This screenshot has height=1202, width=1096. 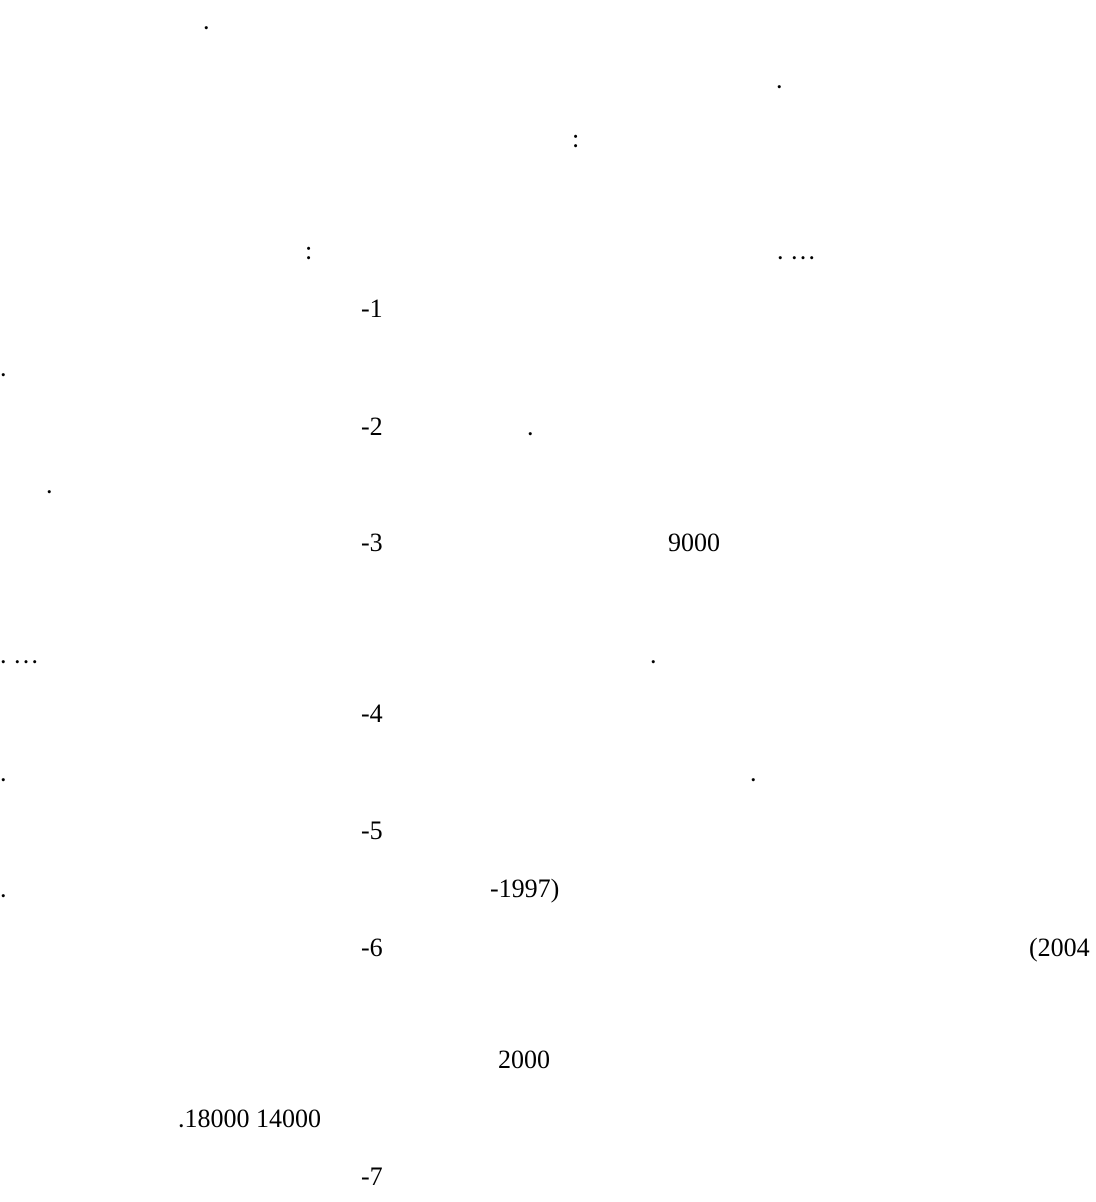 What do you see at coordinates (524, 1059) in the screenshot?
I see `text-fragment: 2000` at bounding box center [524, 1059].